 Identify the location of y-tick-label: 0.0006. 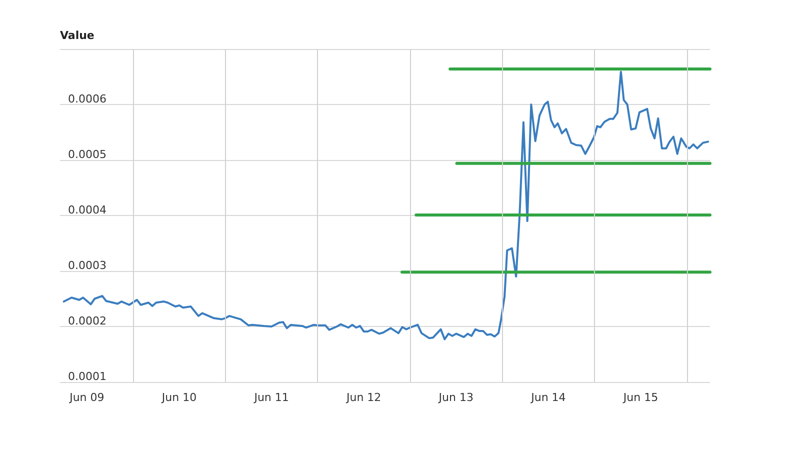
(87, 99).